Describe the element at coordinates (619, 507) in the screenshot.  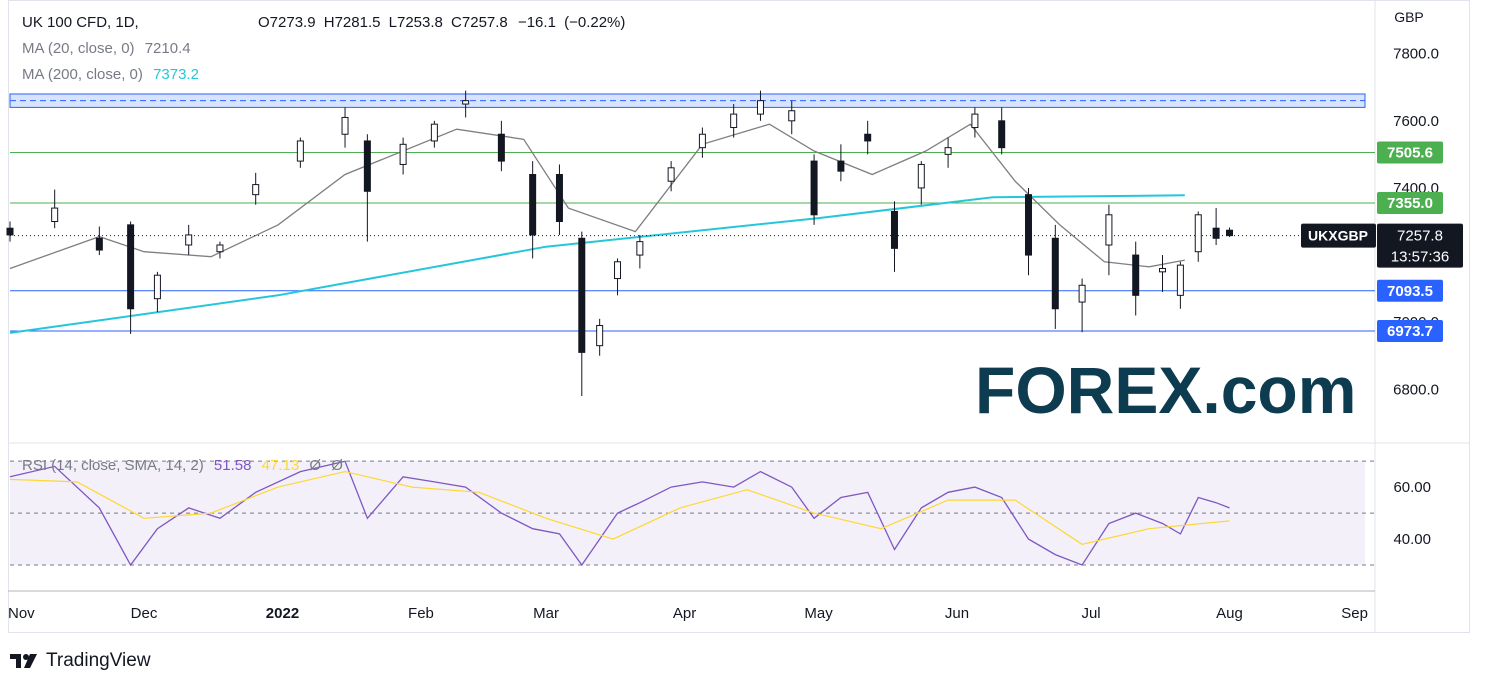
I see `rsi-sma-line` at that location.